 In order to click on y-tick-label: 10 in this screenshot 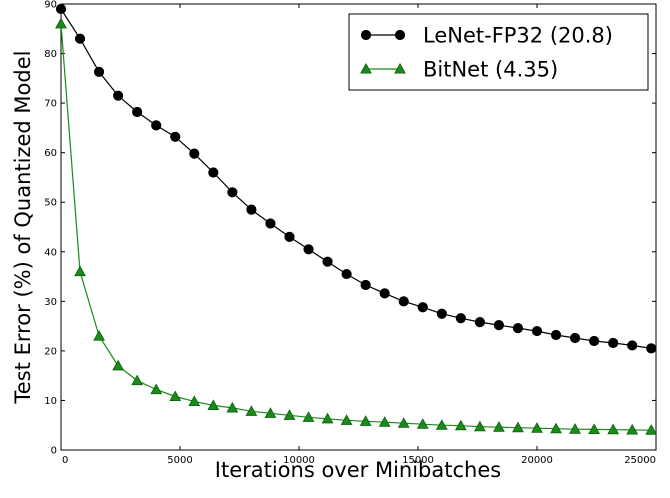, I will do `click(50, 401)`.